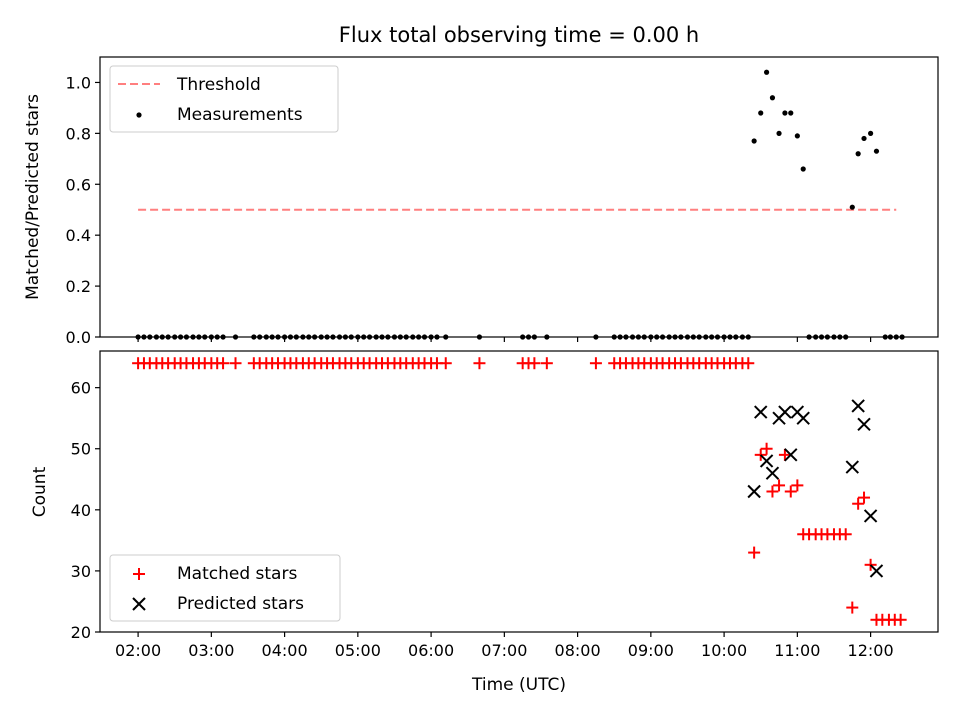  Describe the element at coordinates (504, 650) in the screenshot. I see `x-tick-label: 07:00` at that location.